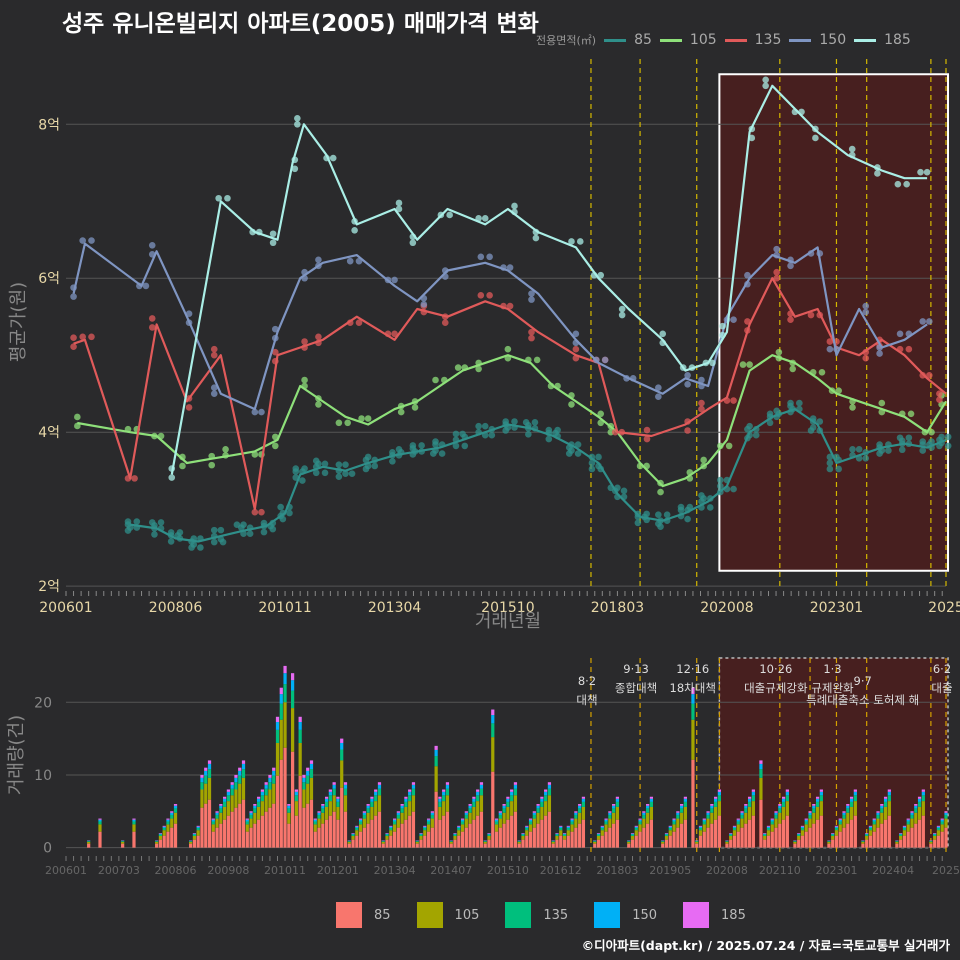 This screenshot has height=960, width=960. Describe the element at coordinates (636, 669) in the screenshot. I see `policy-annotation-date: 9·13` at that location.